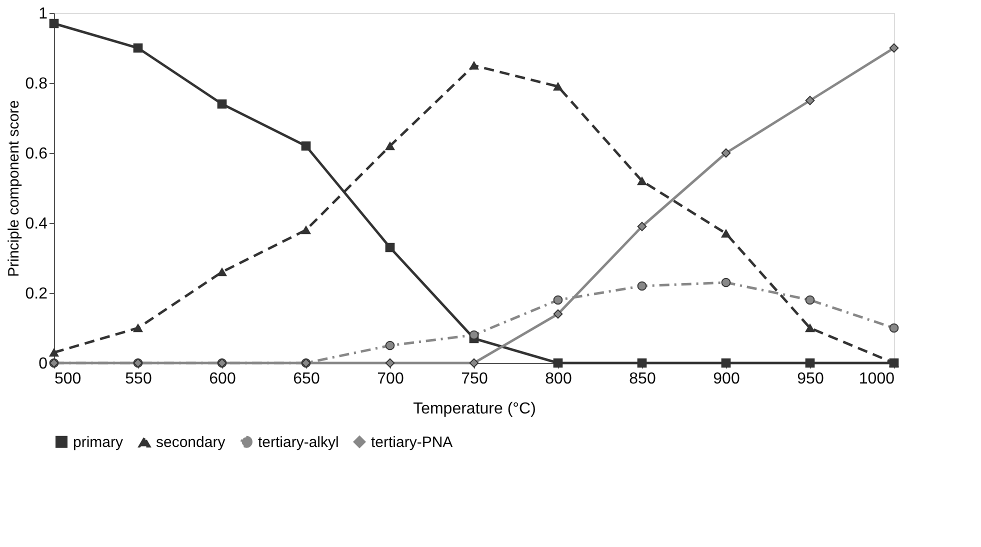  Describe the element at coordinates (191, 443) in the screenshot. I see `legend-label: secondary` at that location.